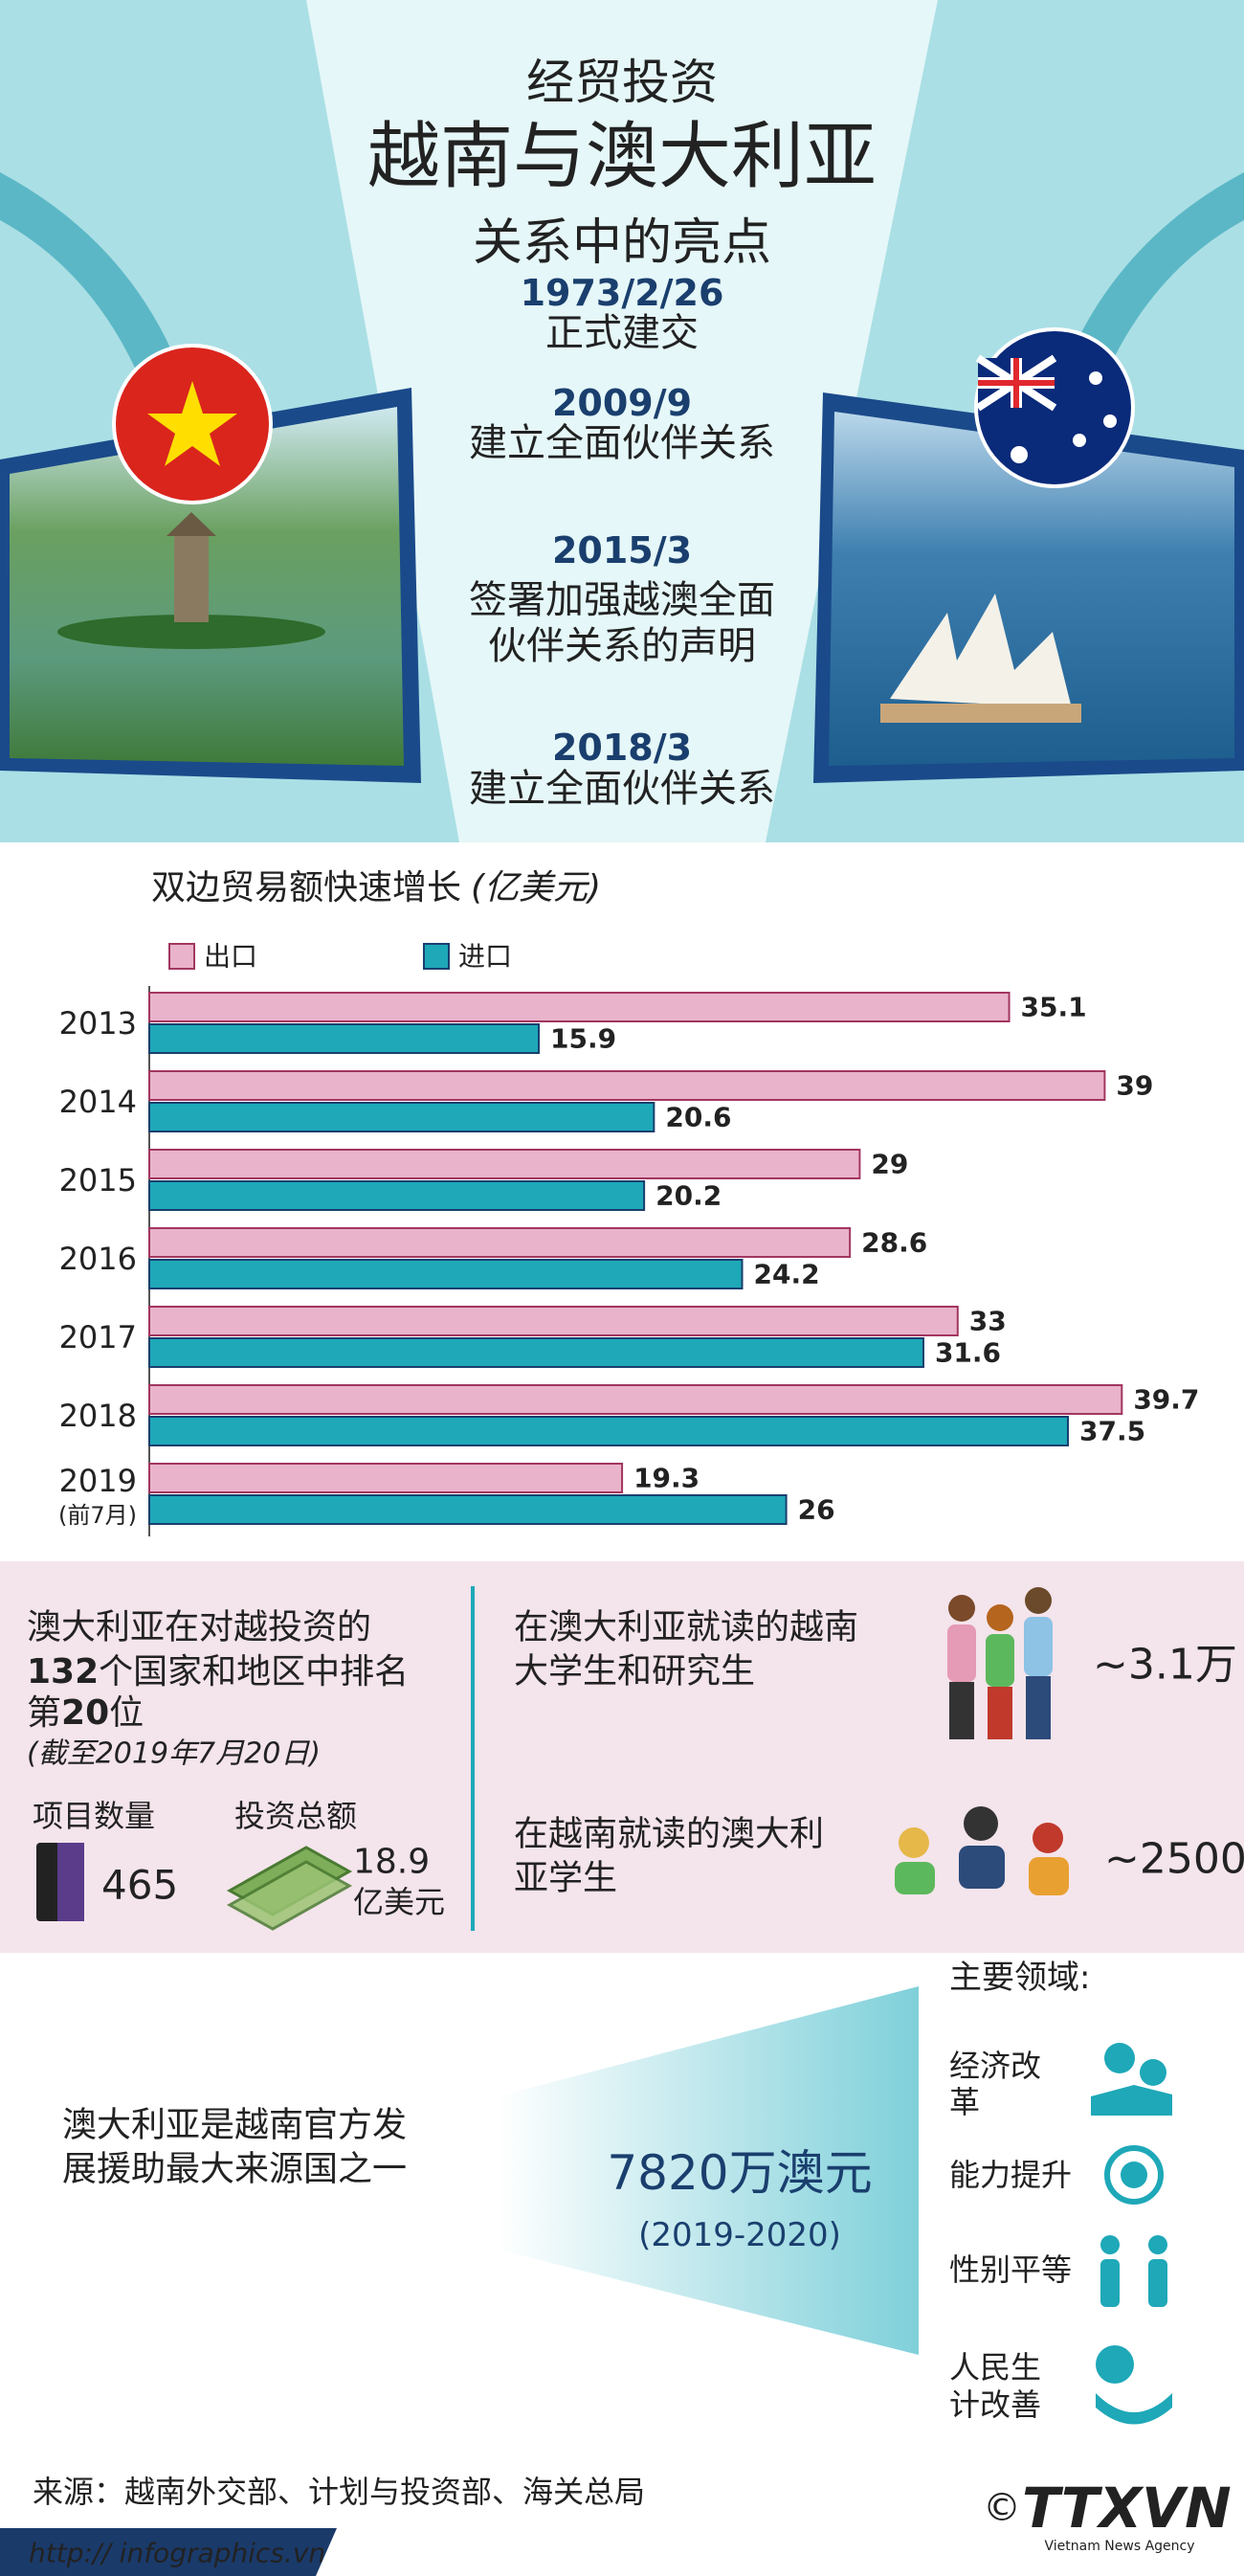 The height and width of the screenshot is (2576, 1244). What do you see at coordinates (191, 579) in the screenshot?
I see `tower` at bounding box center [191, 579].